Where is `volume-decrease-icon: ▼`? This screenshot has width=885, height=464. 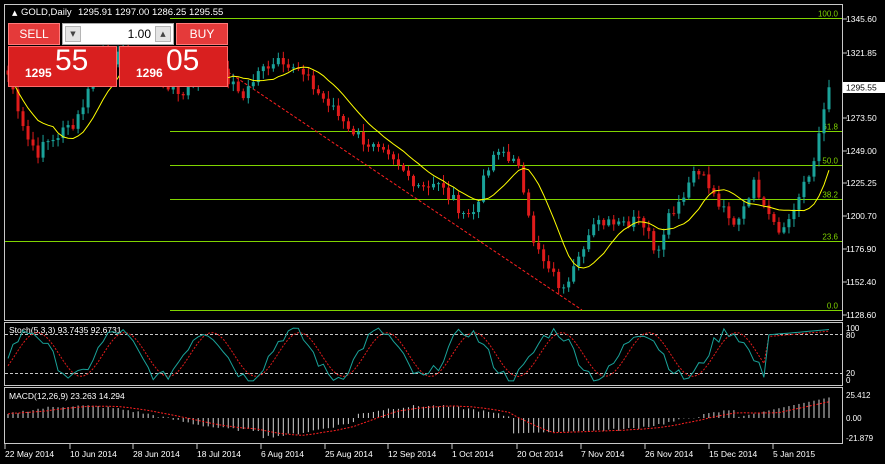 volume-decrease-icon: ▼ is located at coordinates (73, 34).